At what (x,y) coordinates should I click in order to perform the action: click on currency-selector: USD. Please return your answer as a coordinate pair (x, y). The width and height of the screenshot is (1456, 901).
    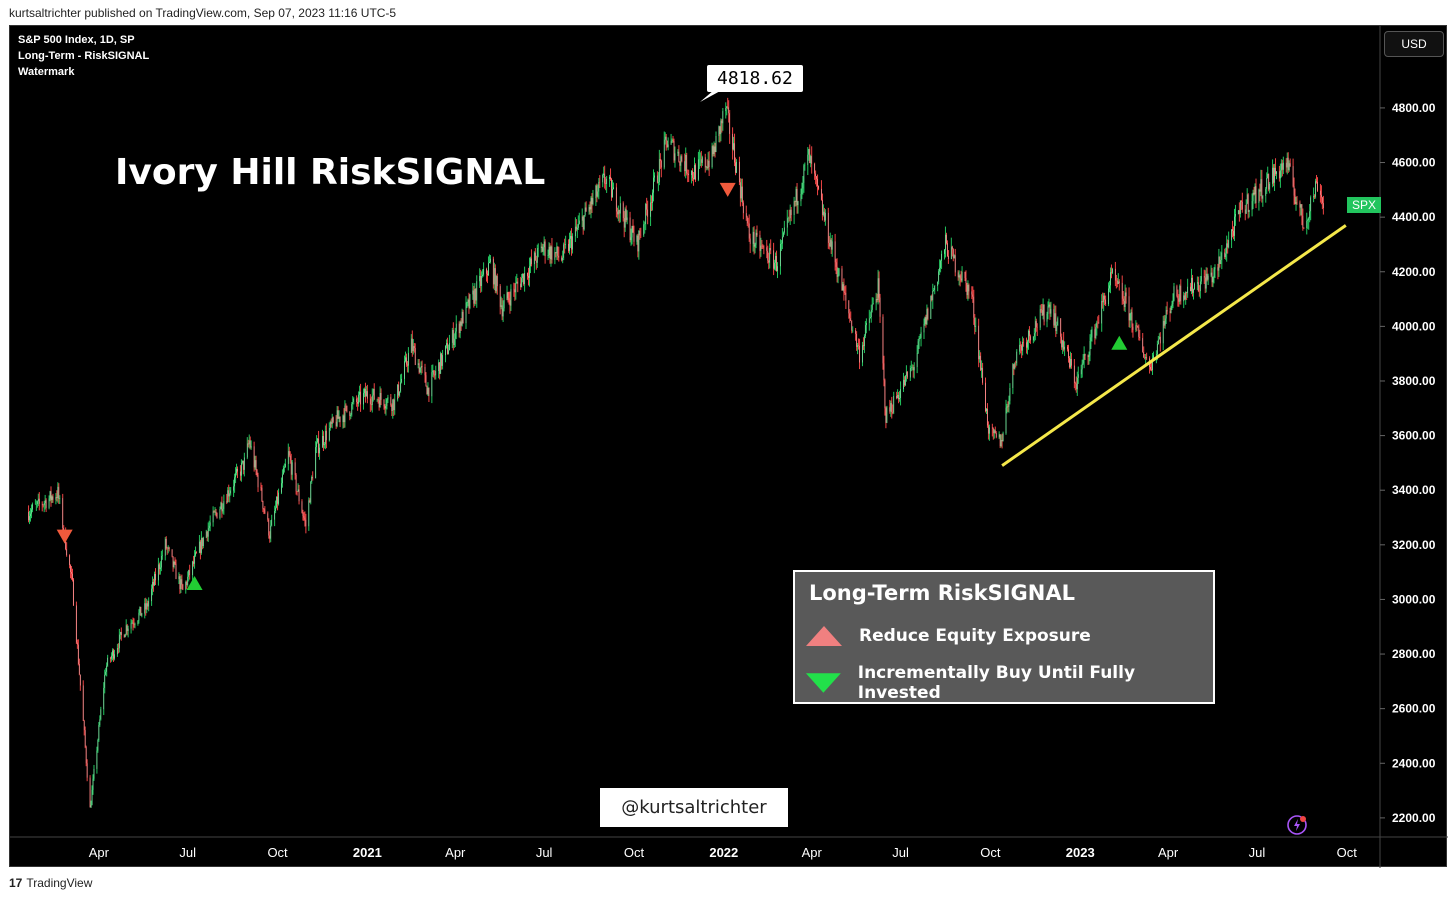
    Looking at the image, I should click on (1414, 44).